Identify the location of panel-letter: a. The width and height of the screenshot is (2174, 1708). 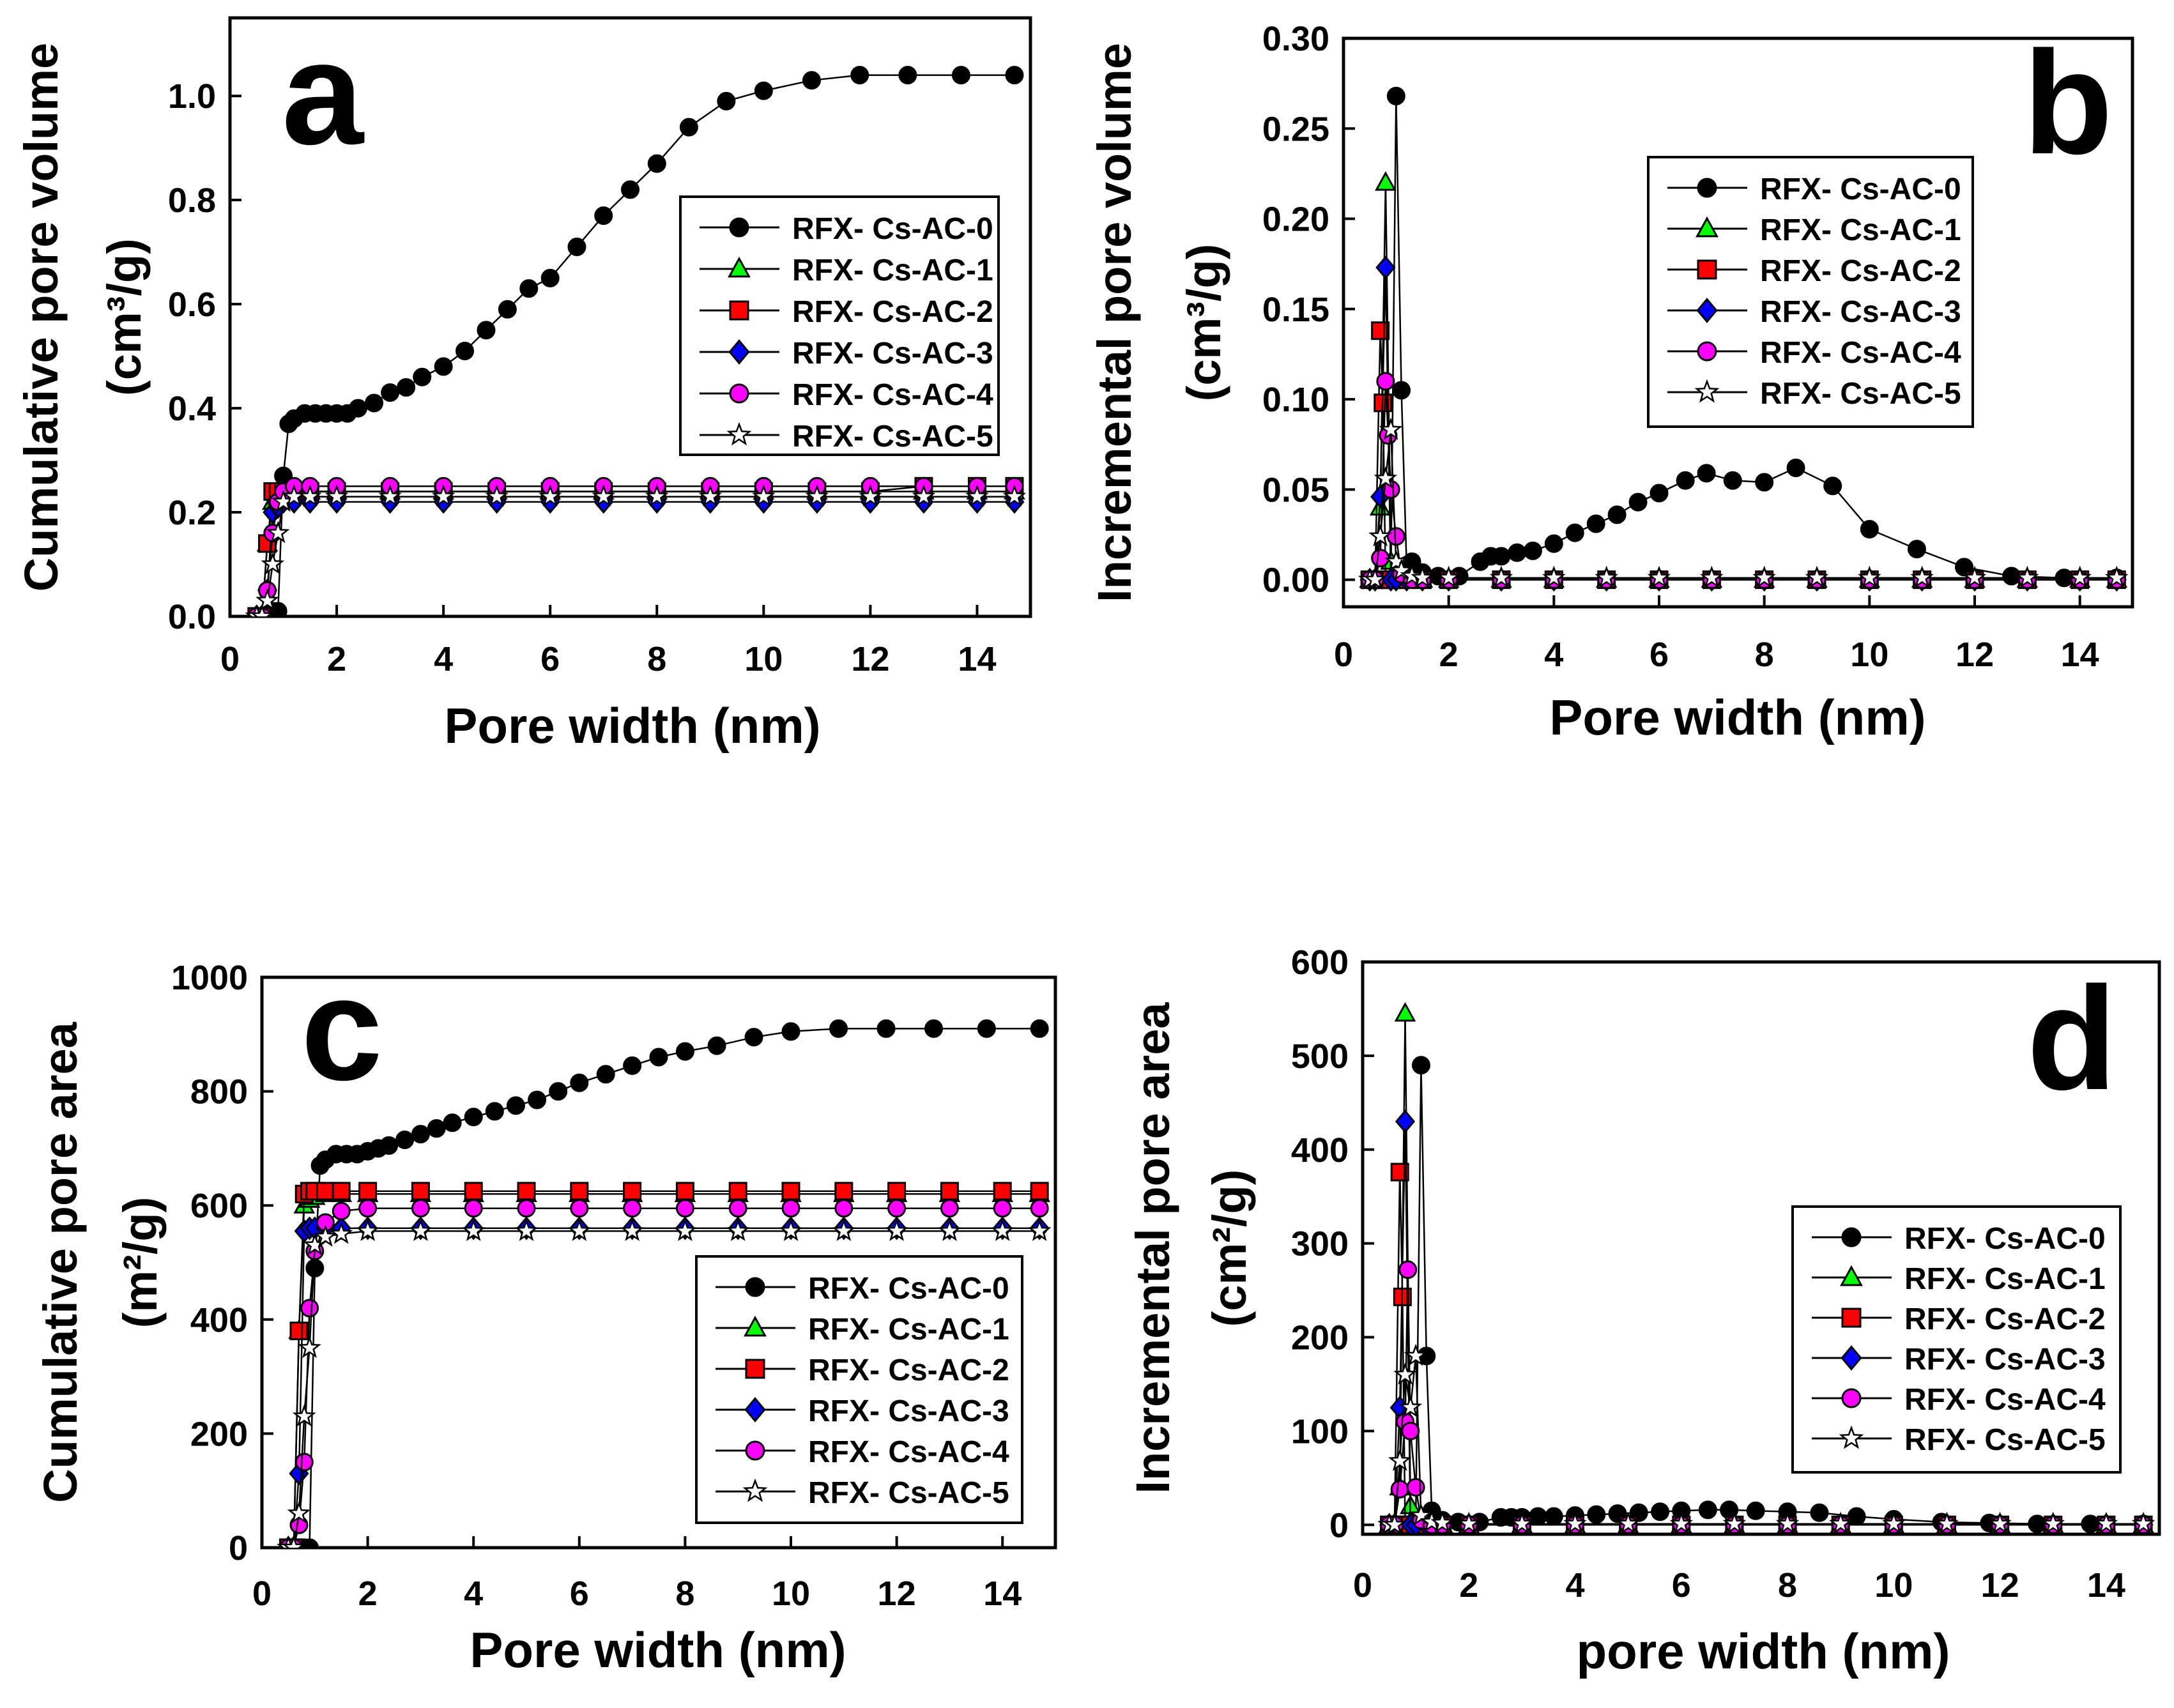
(323, 93).